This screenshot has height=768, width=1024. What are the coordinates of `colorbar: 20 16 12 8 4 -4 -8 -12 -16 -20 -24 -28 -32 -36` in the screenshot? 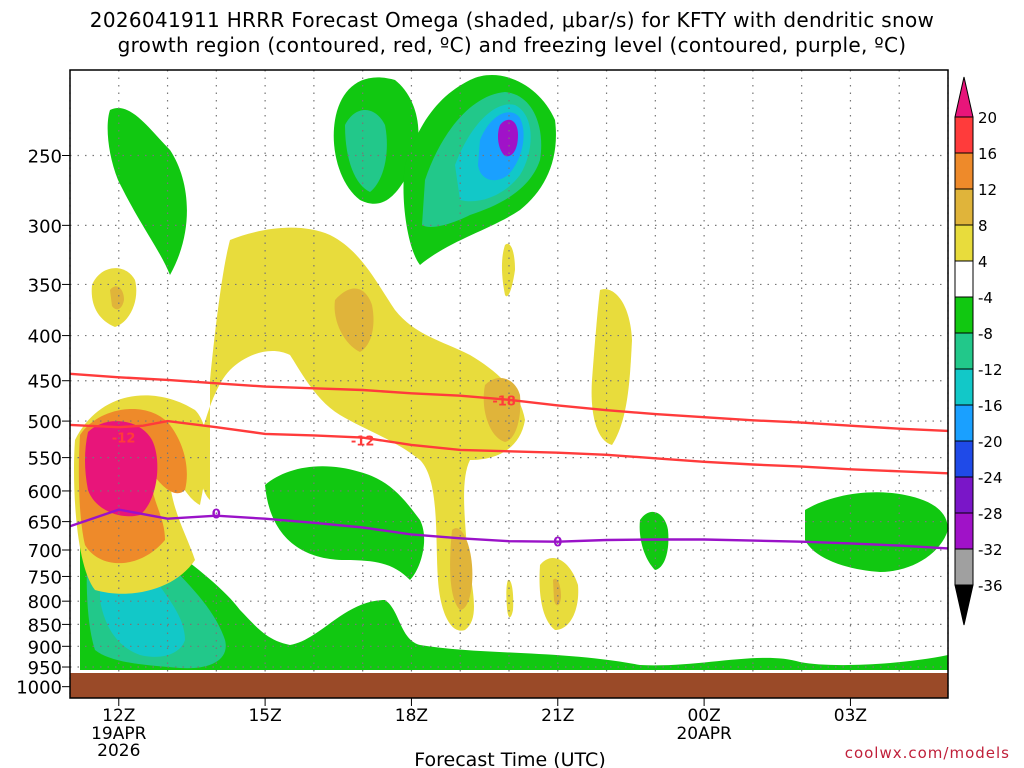 It's located at (978, 351).